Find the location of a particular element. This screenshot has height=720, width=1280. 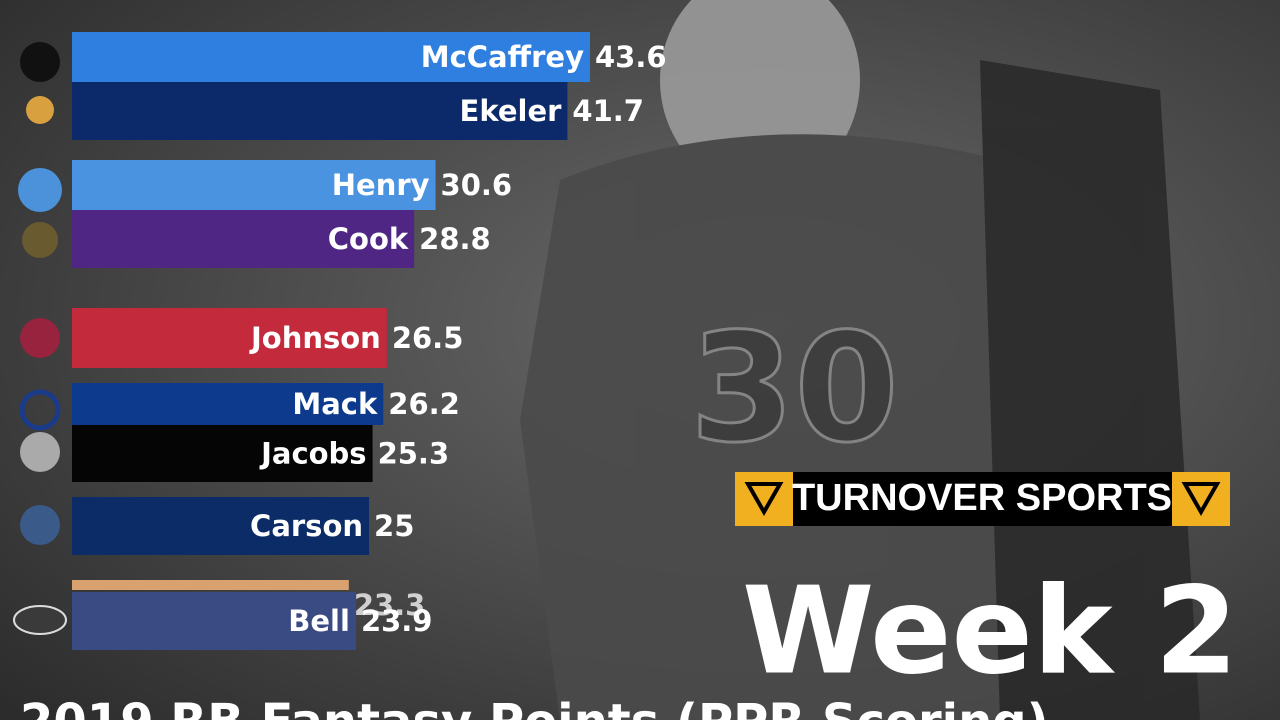

brand: TURNOVER SPORTS is located at coordinates (982, 498).